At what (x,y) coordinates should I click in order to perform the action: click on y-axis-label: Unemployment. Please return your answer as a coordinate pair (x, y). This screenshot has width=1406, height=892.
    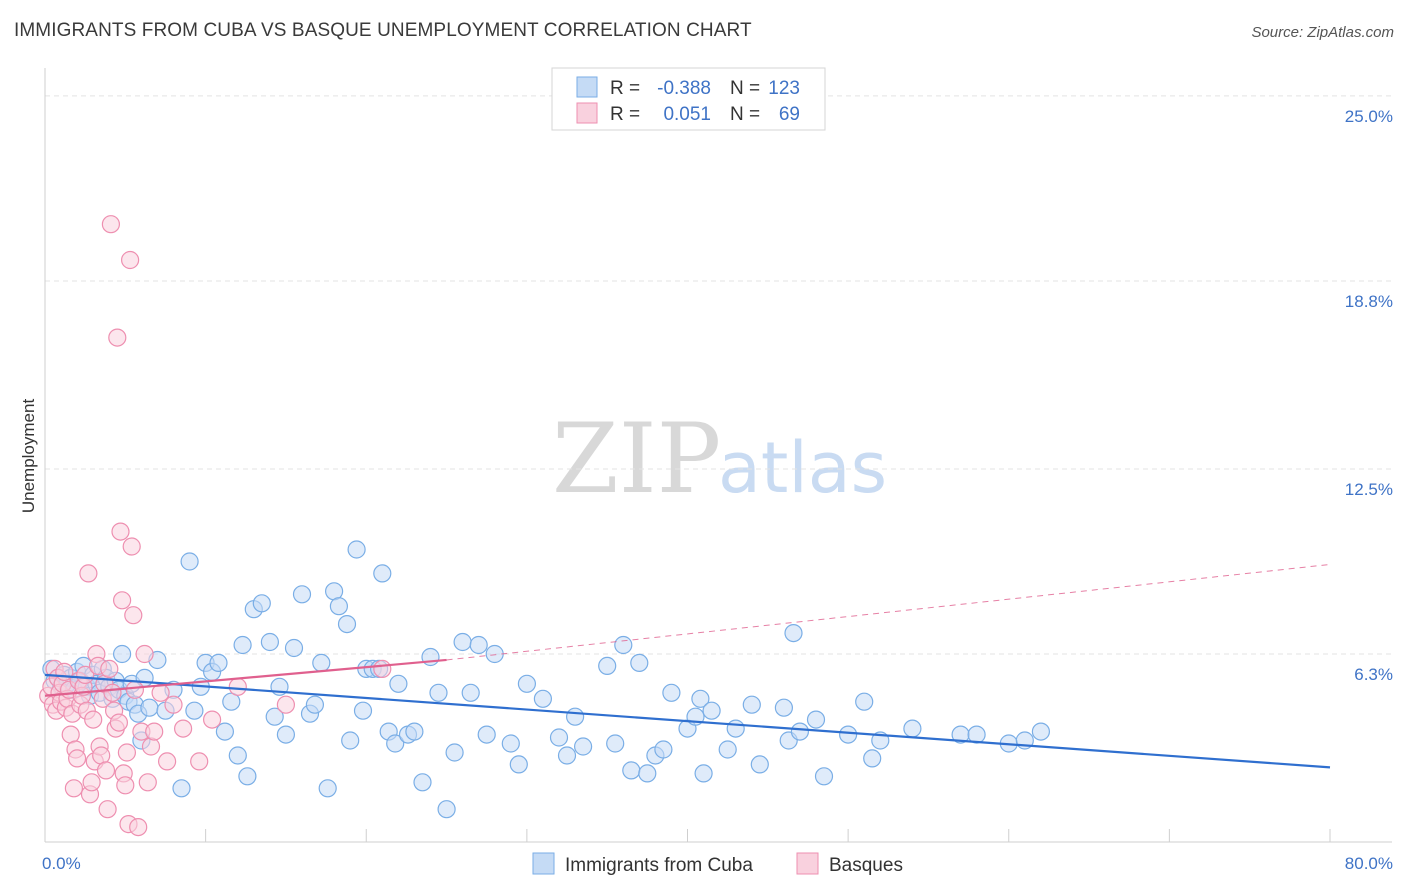
    Looking at the image, I should click on (28, 456).